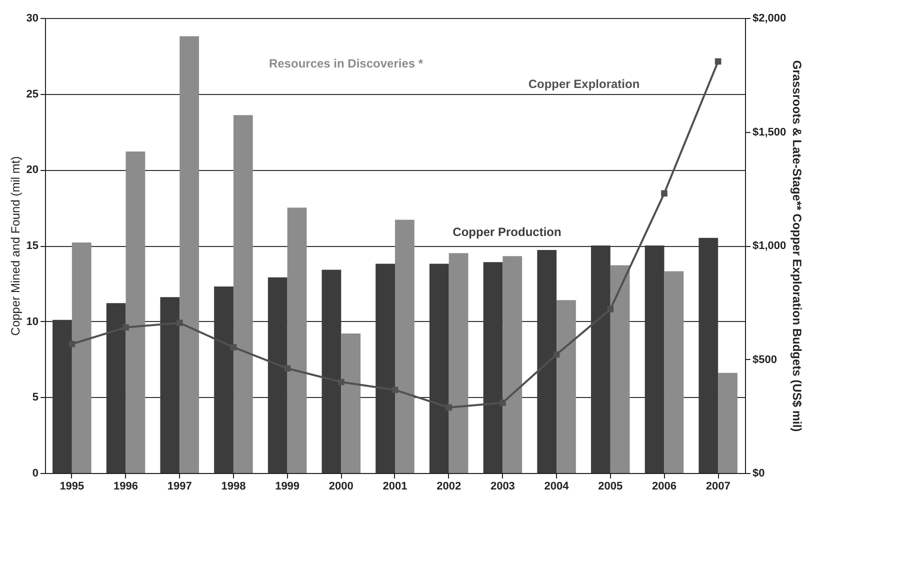  Describe the element at coordinates (32, 94) in the screenshot. I see `y-tick-label: 25` at that location.